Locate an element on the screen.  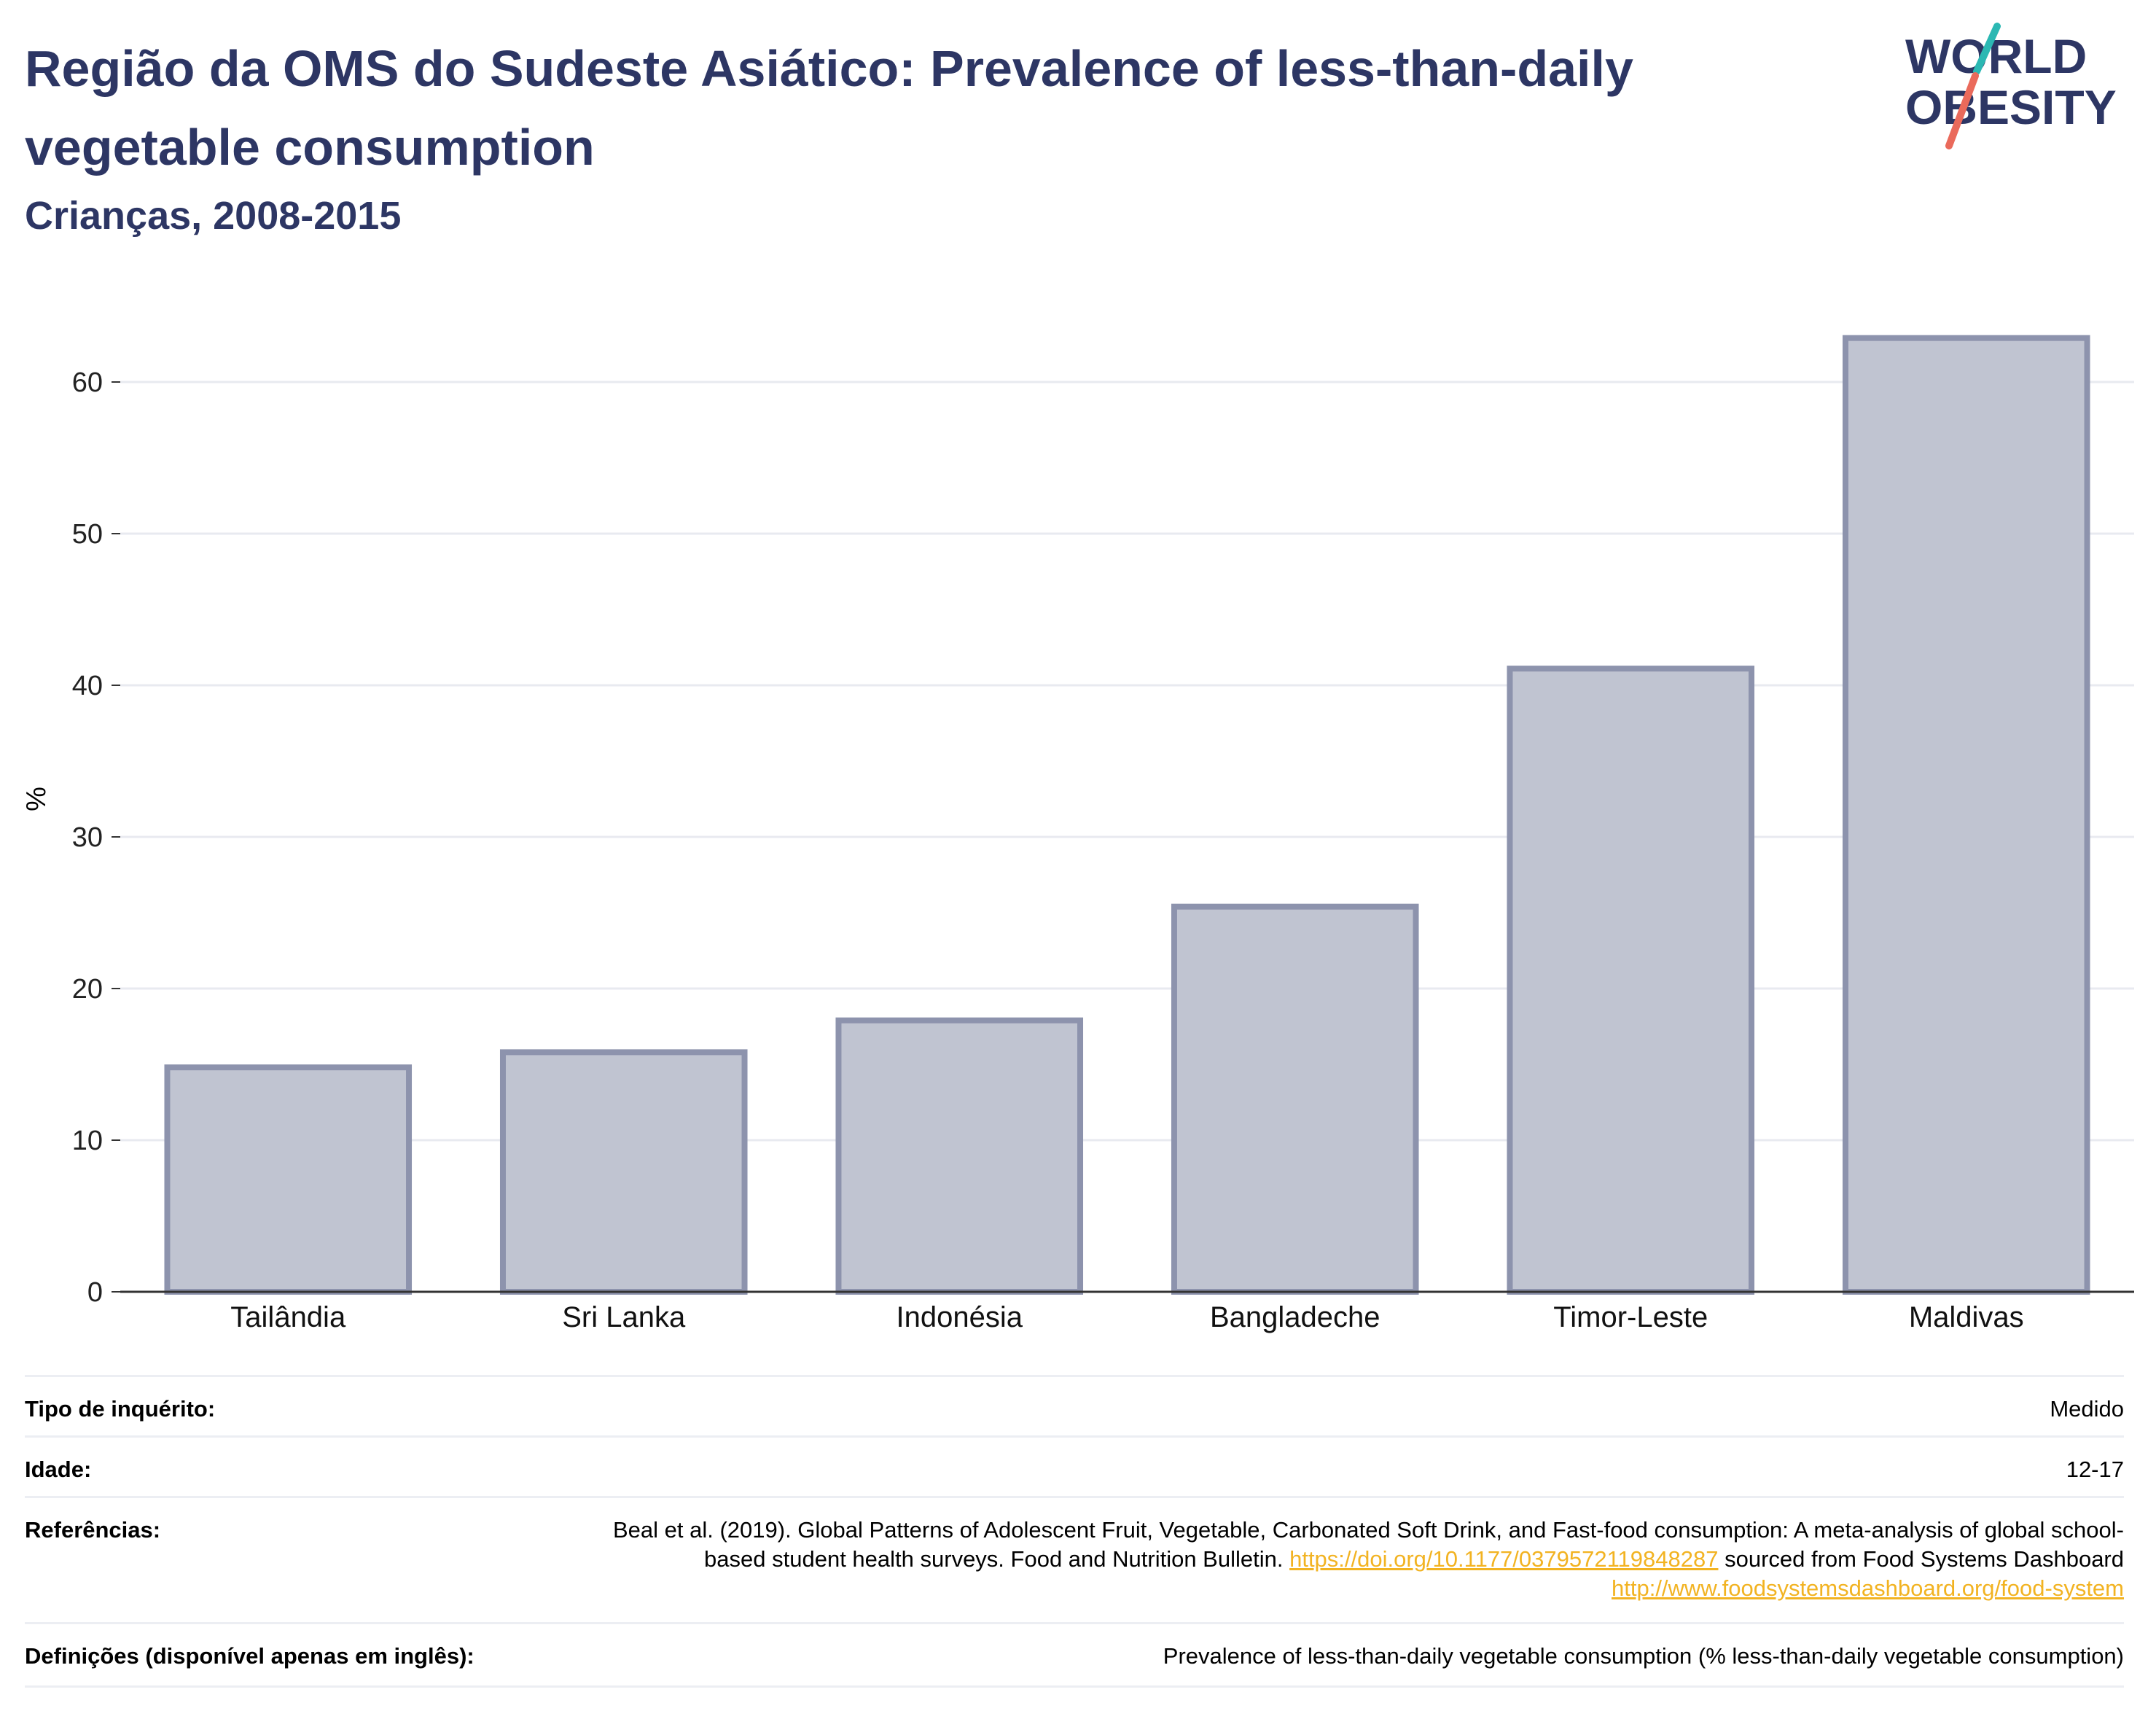
bar-indon-sia is located at coordinates (960, 1156).